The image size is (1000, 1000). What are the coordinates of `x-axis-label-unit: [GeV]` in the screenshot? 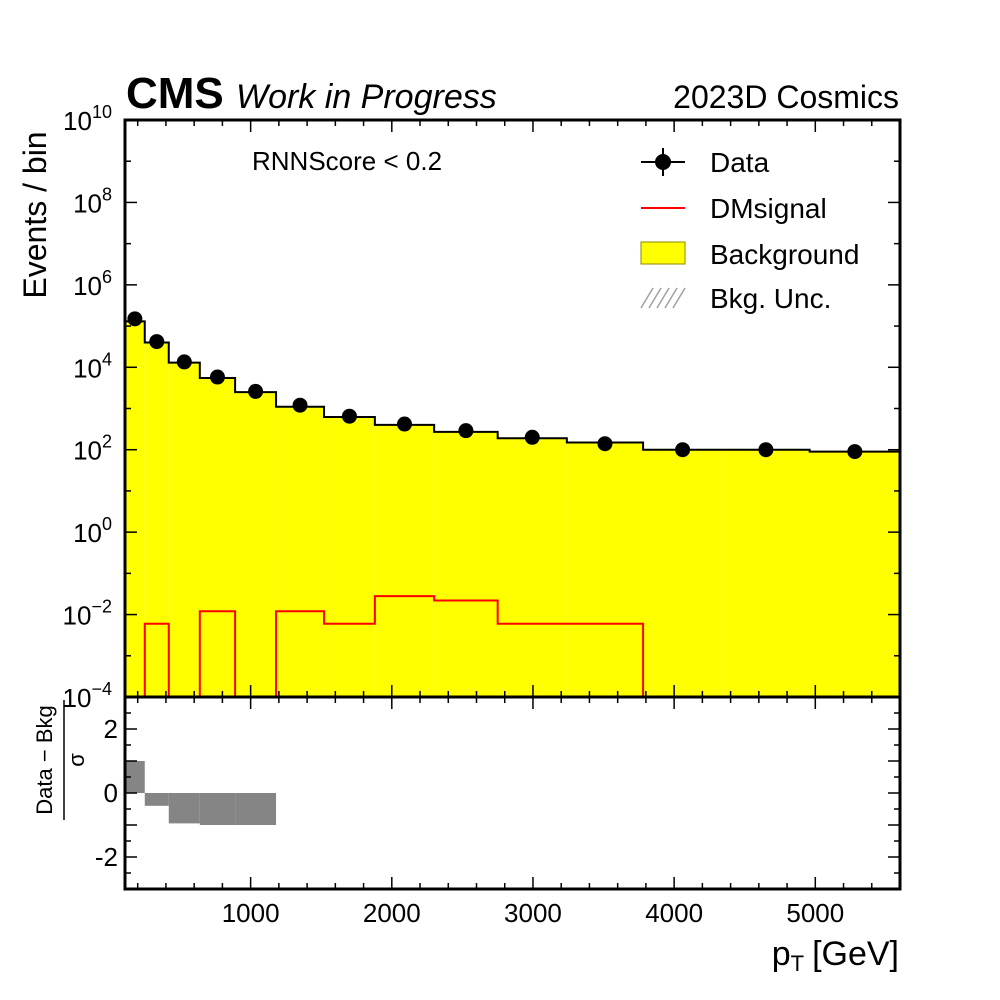 It's located at (855, 954).